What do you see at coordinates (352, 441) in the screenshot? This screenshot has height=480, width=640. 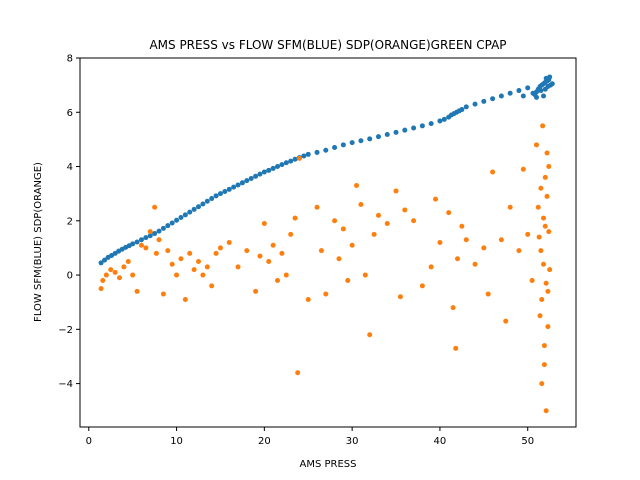 I see `x-tick-label: 30` at bounding box center [352, 441].